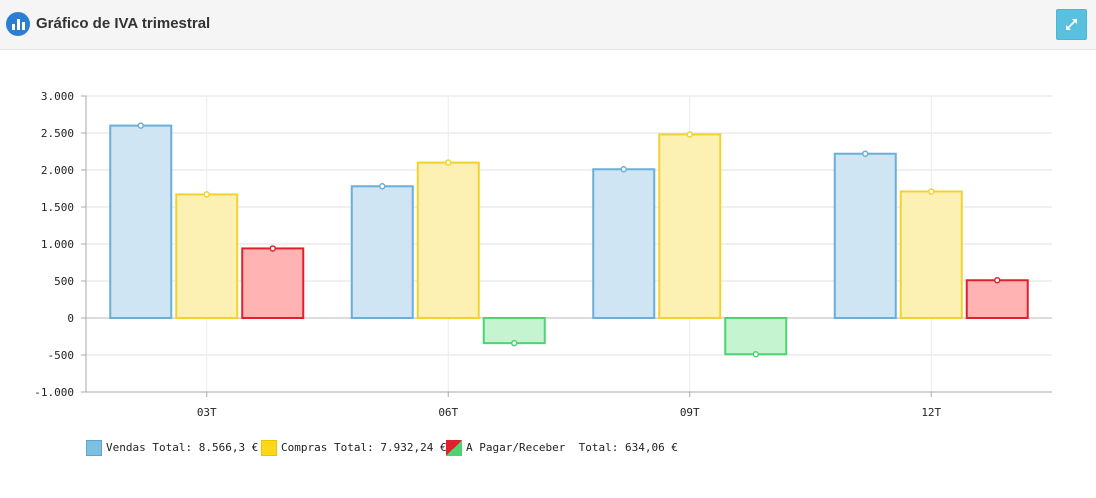 This screenshot has width=1096, height=498. I want to click on legend-total-compras: Total: 7.932,24 €, so click(390, 447).